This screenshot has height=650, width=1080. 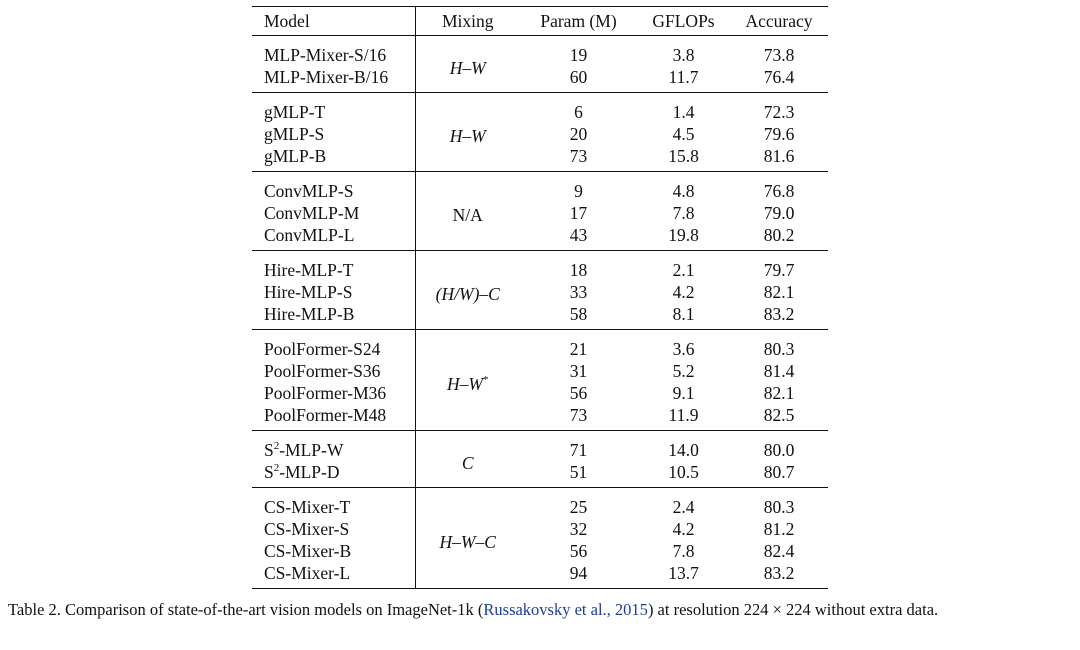 I want to click on table-row: gMLP-T H–W 6 1.4 72.3, so click(x=540, y=132).